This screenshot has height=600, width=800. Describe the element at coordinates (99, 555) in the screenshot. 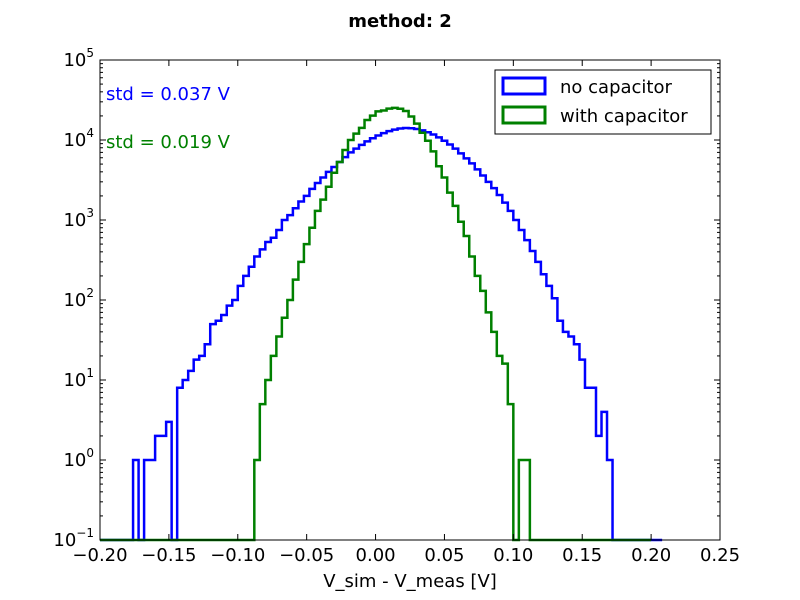

I see `x-tick-label: −0.20` at that location.